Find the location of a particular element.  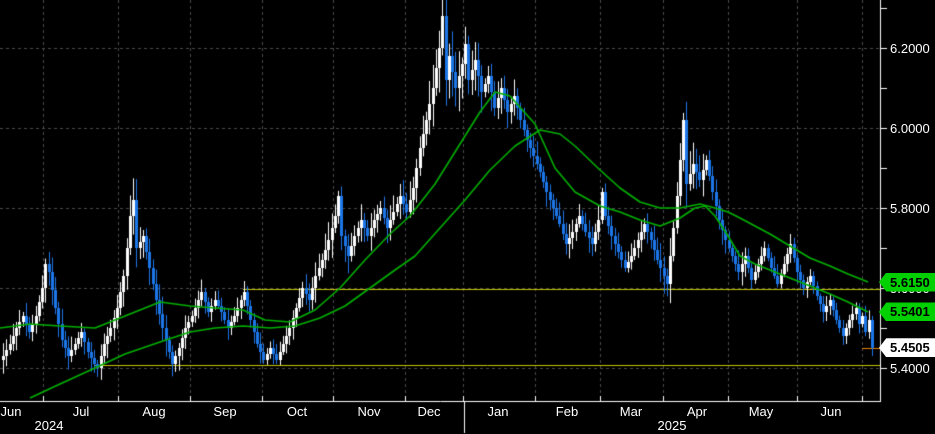

year-label: 2025 is located at coordinates (672, 425).